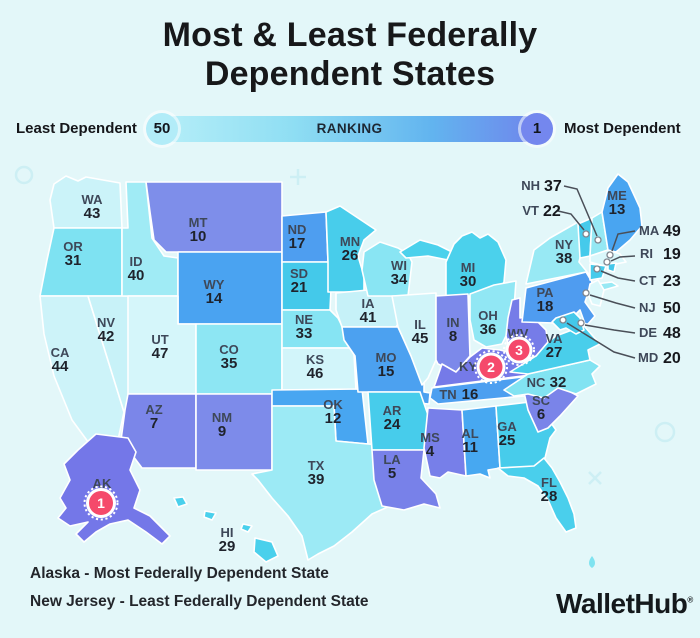 The width and height of the screenshot is (700, 638). I want to click on wallethub-logo: WalletHub®, so click(624, 604).